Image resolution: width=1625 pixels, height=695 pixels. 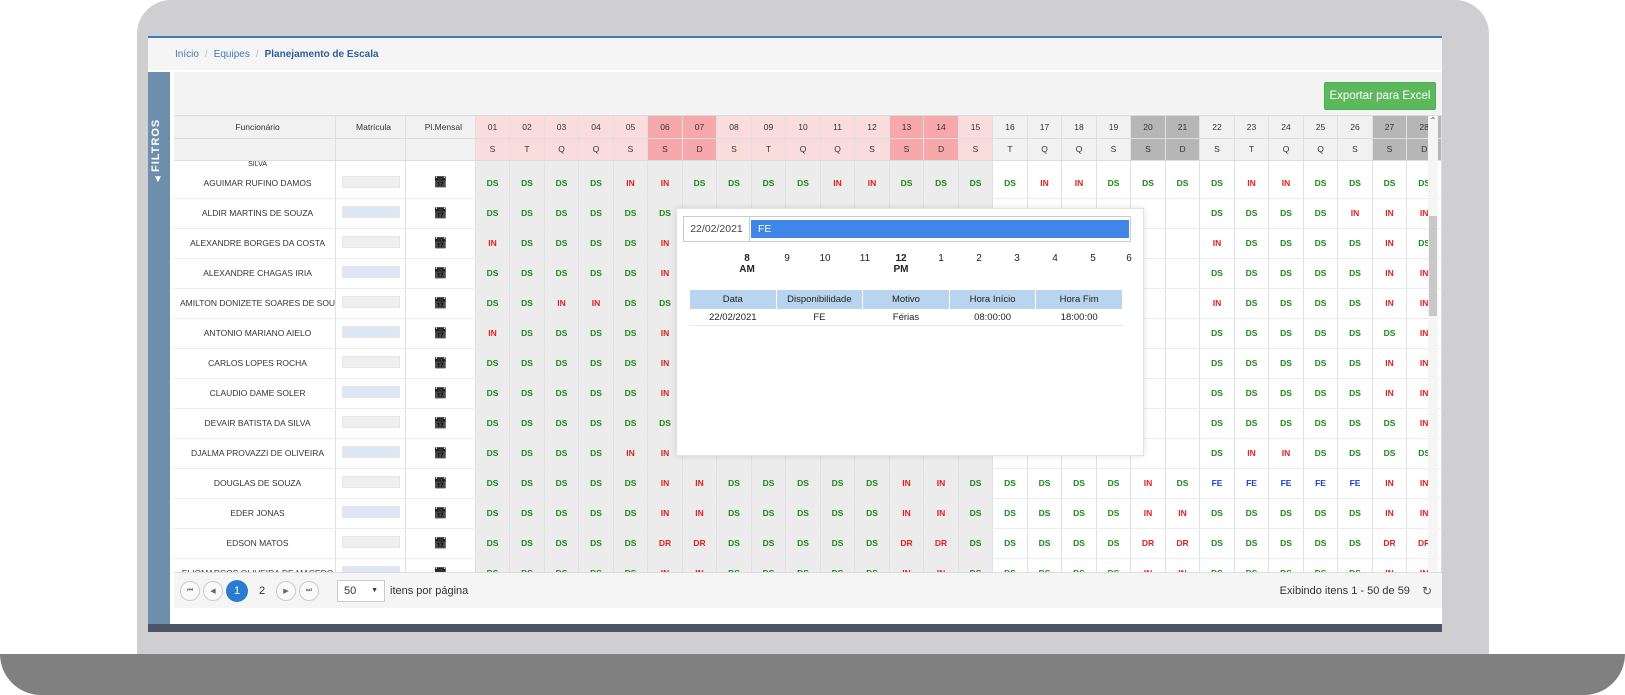 What do you see at coordinates (255, 363) in the screenshot?
I see `employee-name: CARLOS LOPES ROCHA` at bounding box center [255, 363].